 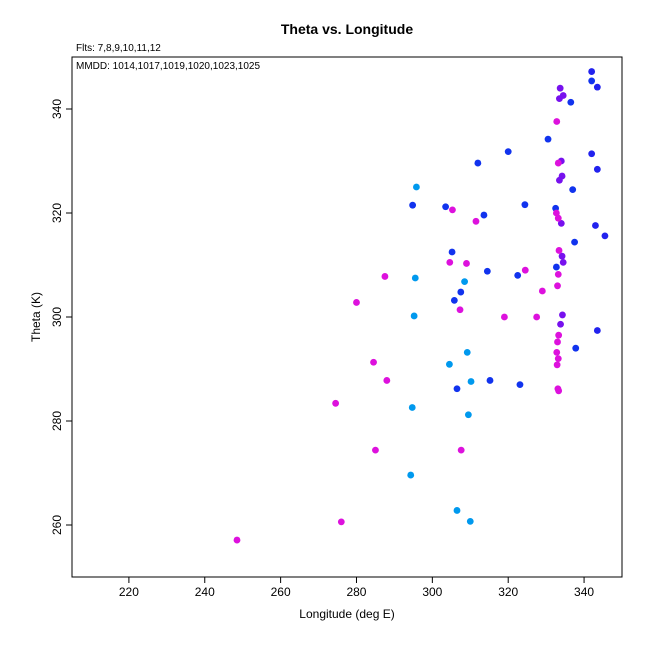 I want to click on x-tick-label: 240, so click(x=205, y=592).